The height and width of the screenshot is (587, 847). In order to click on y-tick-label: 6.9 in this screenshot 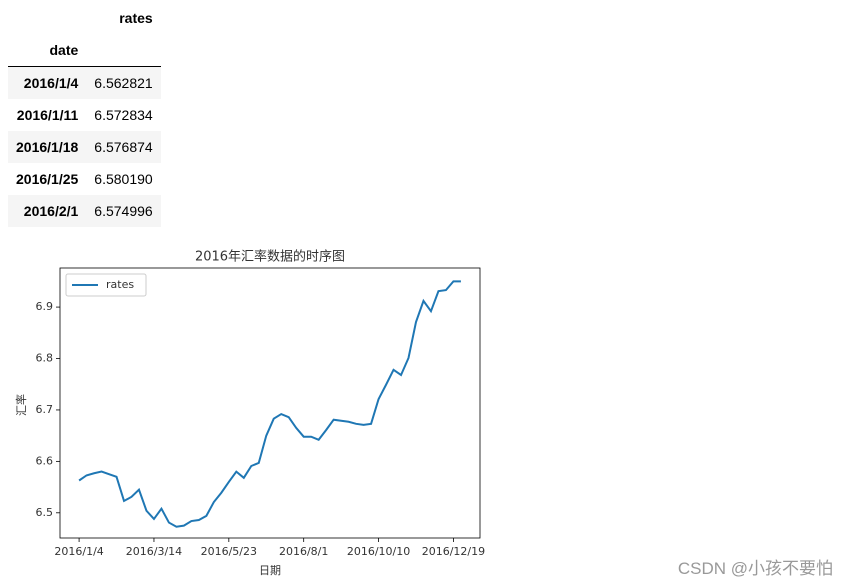, I will do `click(45, 306)`.